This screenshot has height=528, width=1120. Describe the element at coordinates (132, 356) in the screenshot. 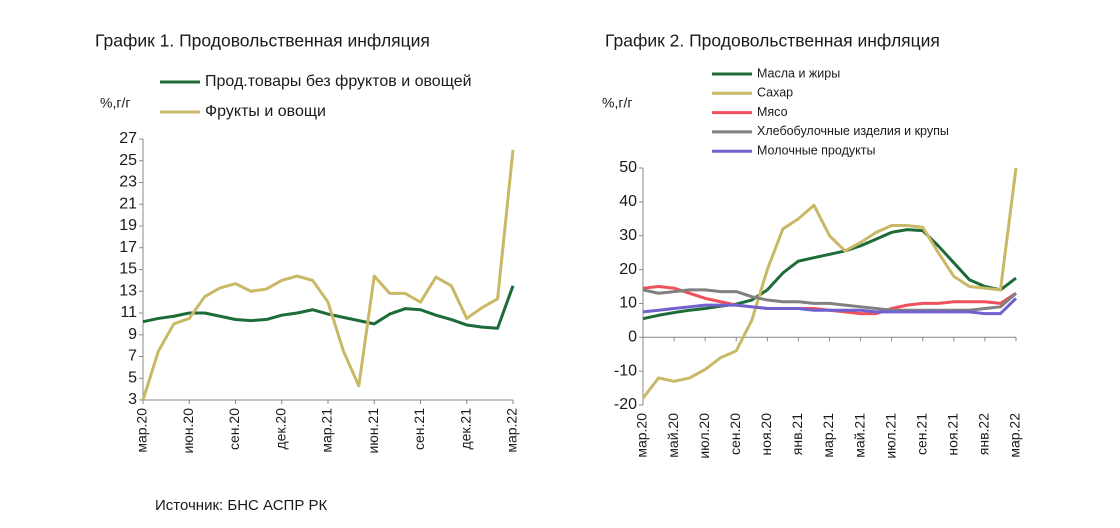

I see `y-tick-label: 7` at that location.